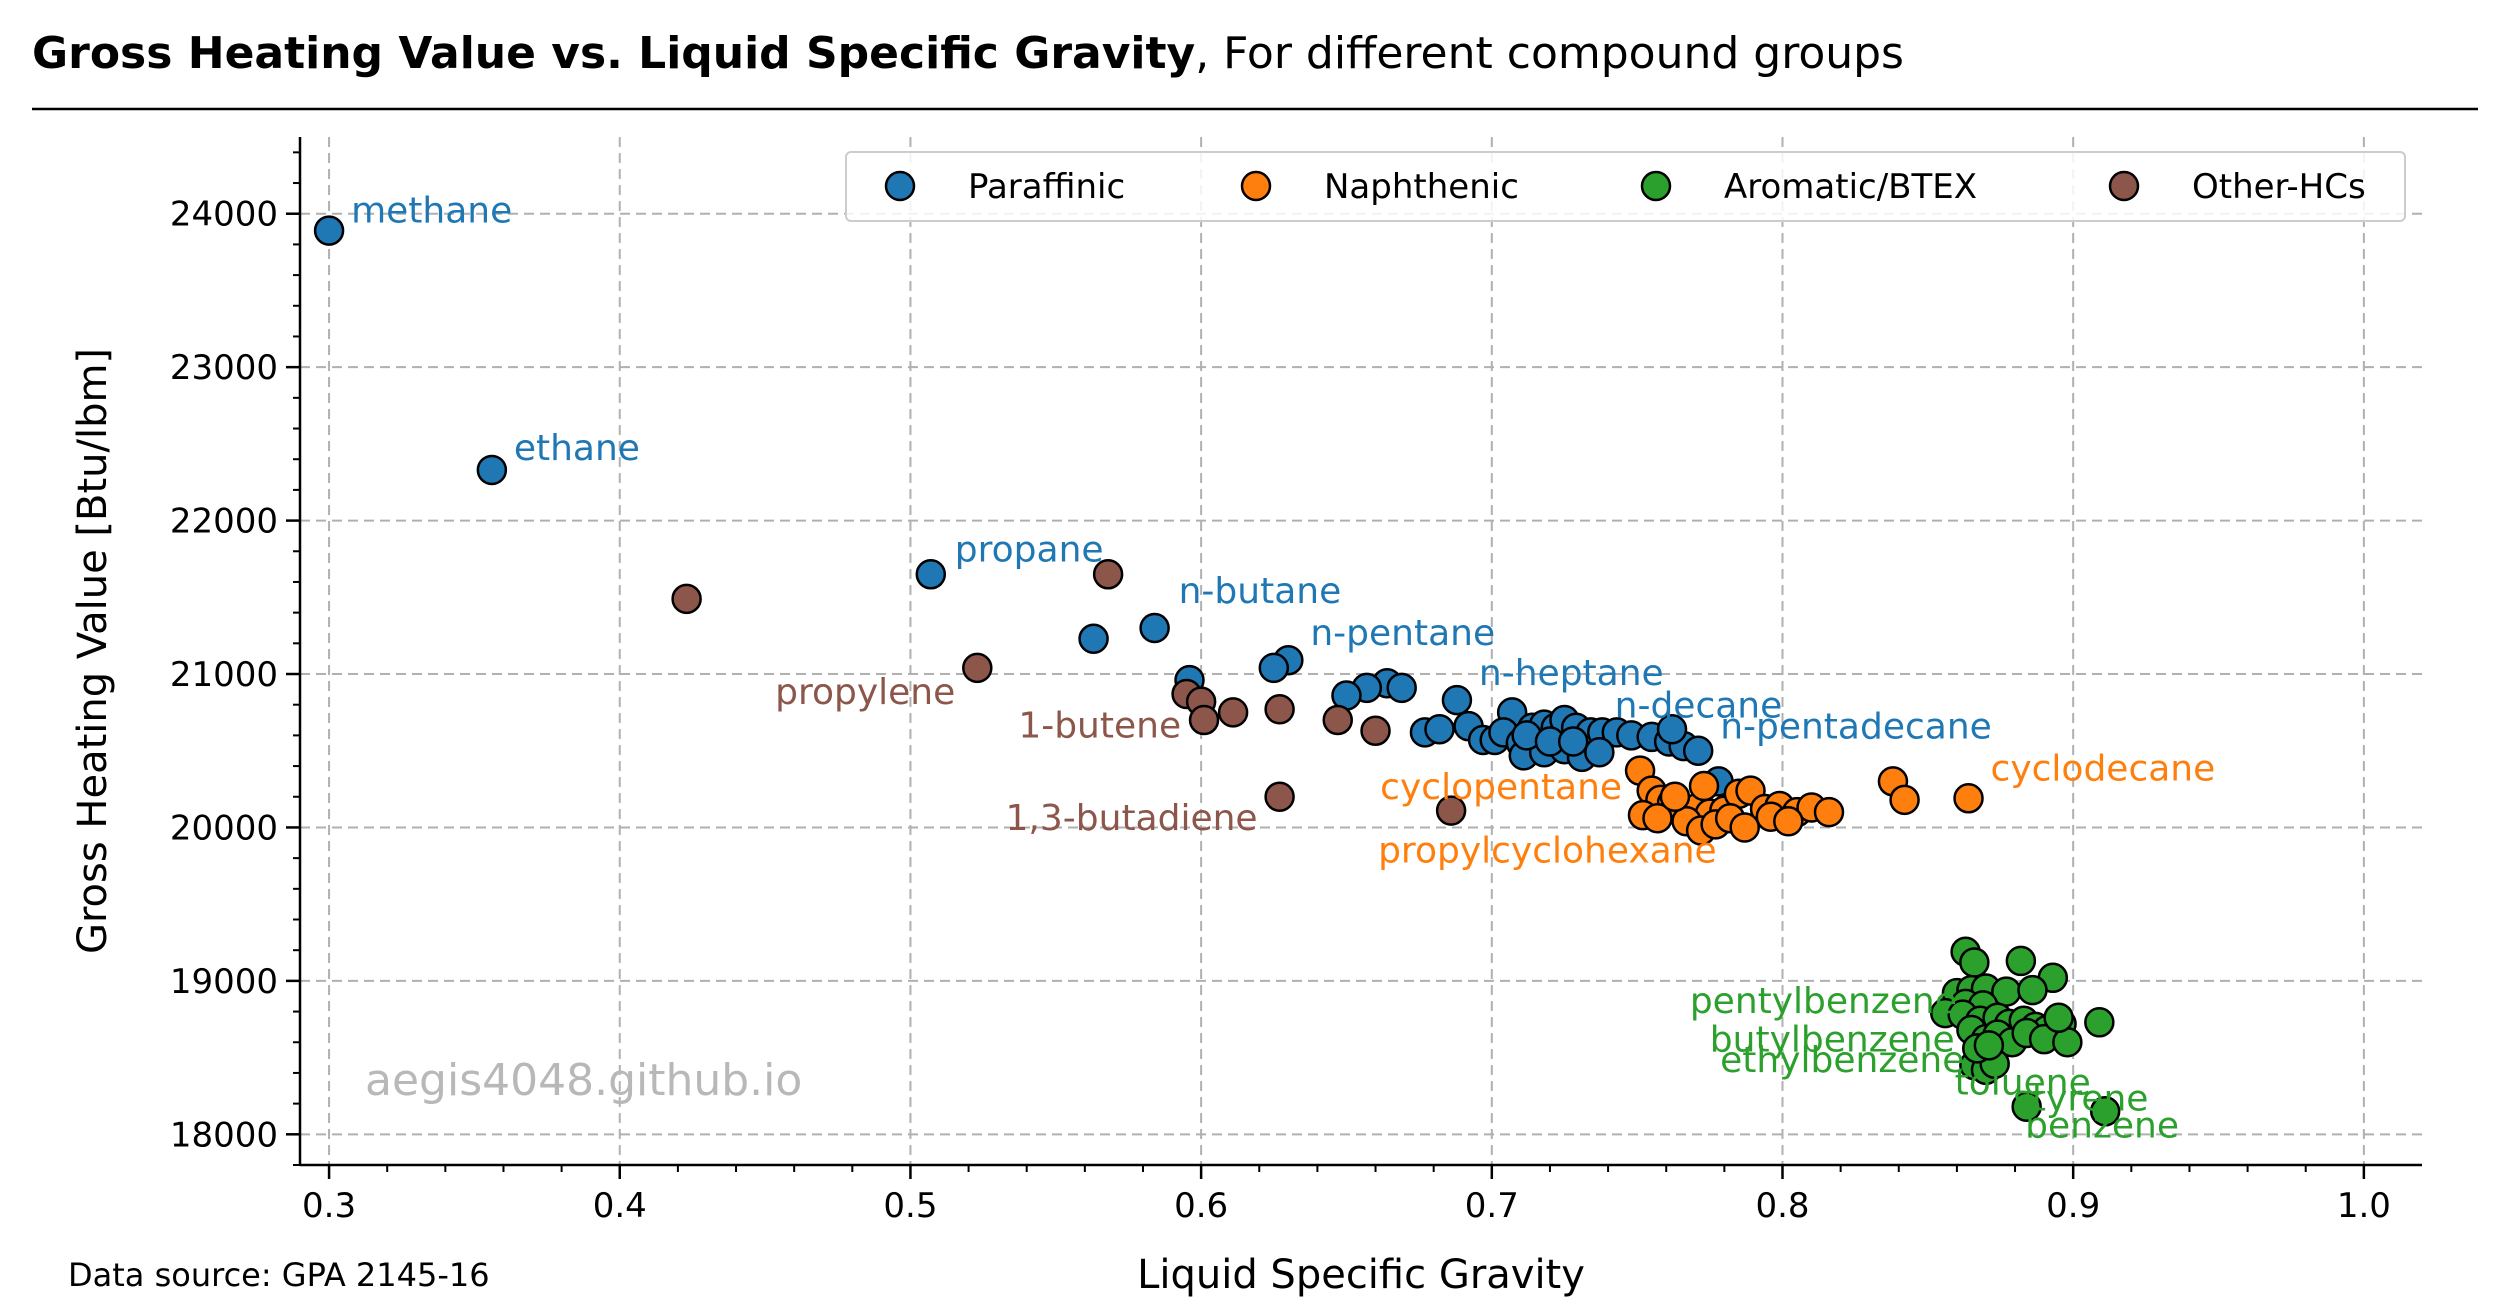 The width and height of the screenshot is (2508, 1310). I want to click on legend-frame, so click(1625, 186).